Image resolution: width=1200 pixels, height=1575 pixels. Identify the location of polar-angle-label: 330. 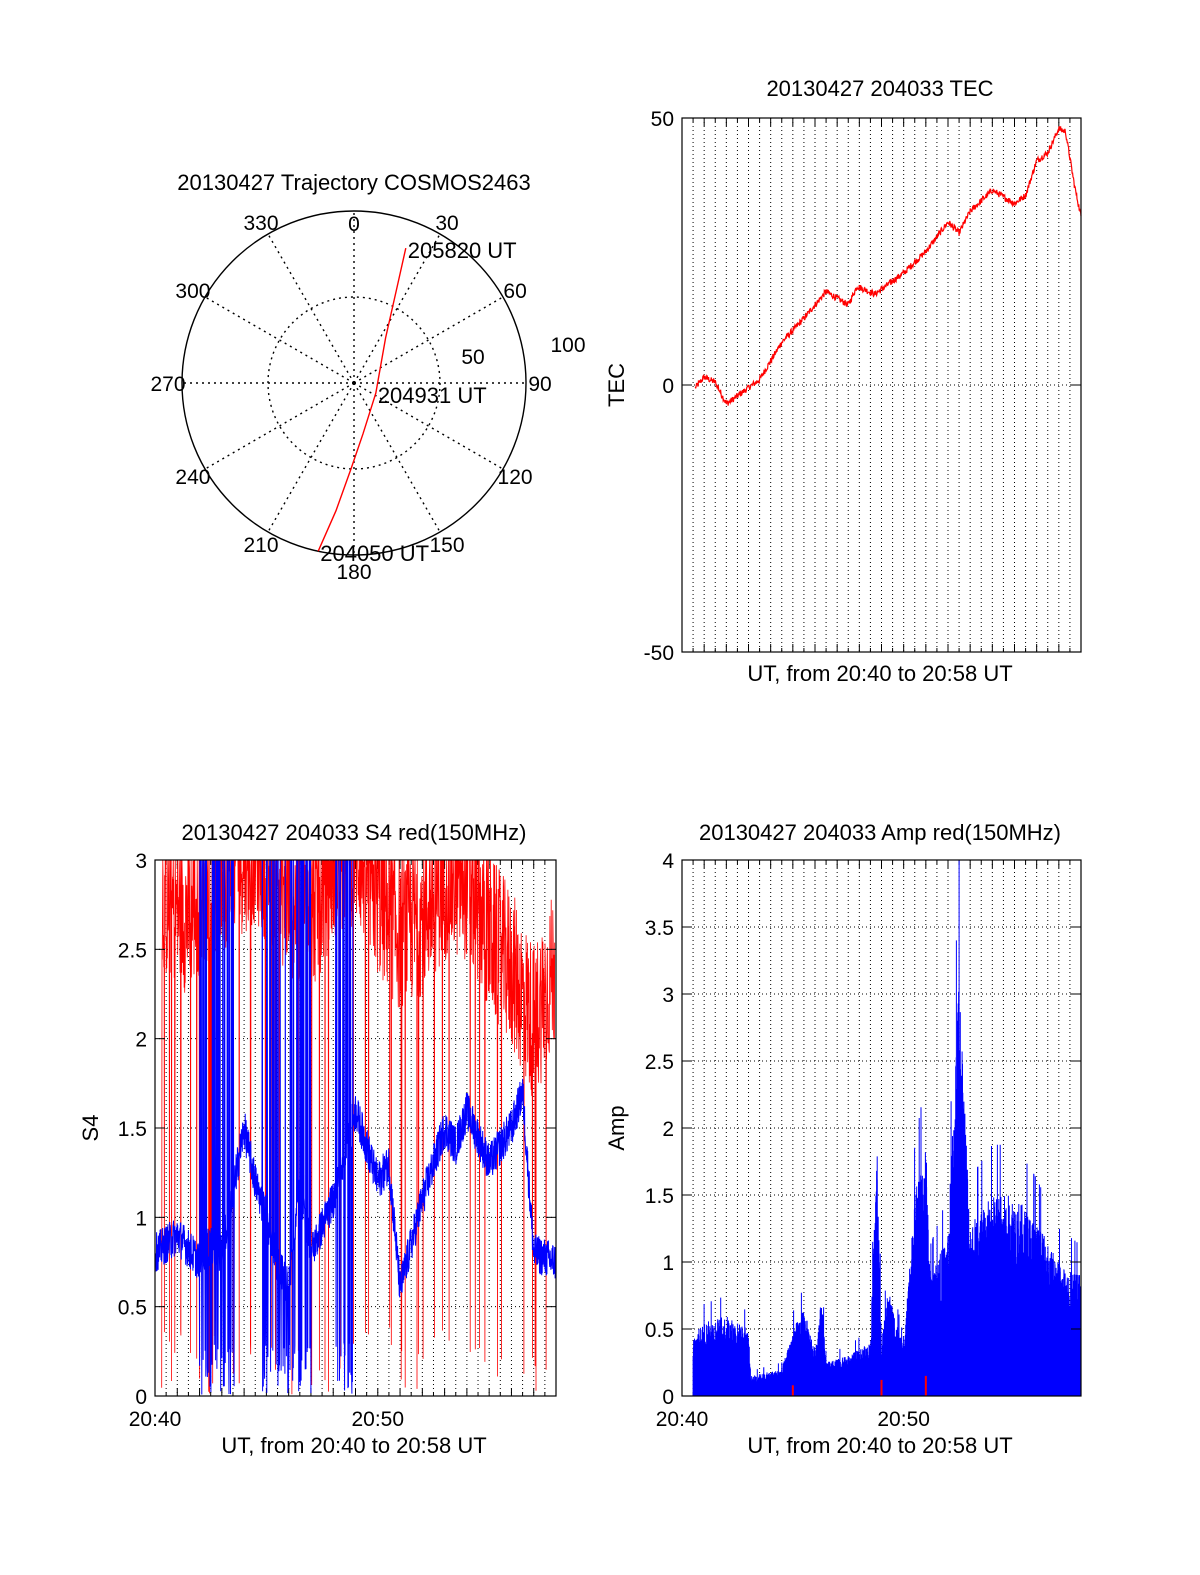
(260, 223).